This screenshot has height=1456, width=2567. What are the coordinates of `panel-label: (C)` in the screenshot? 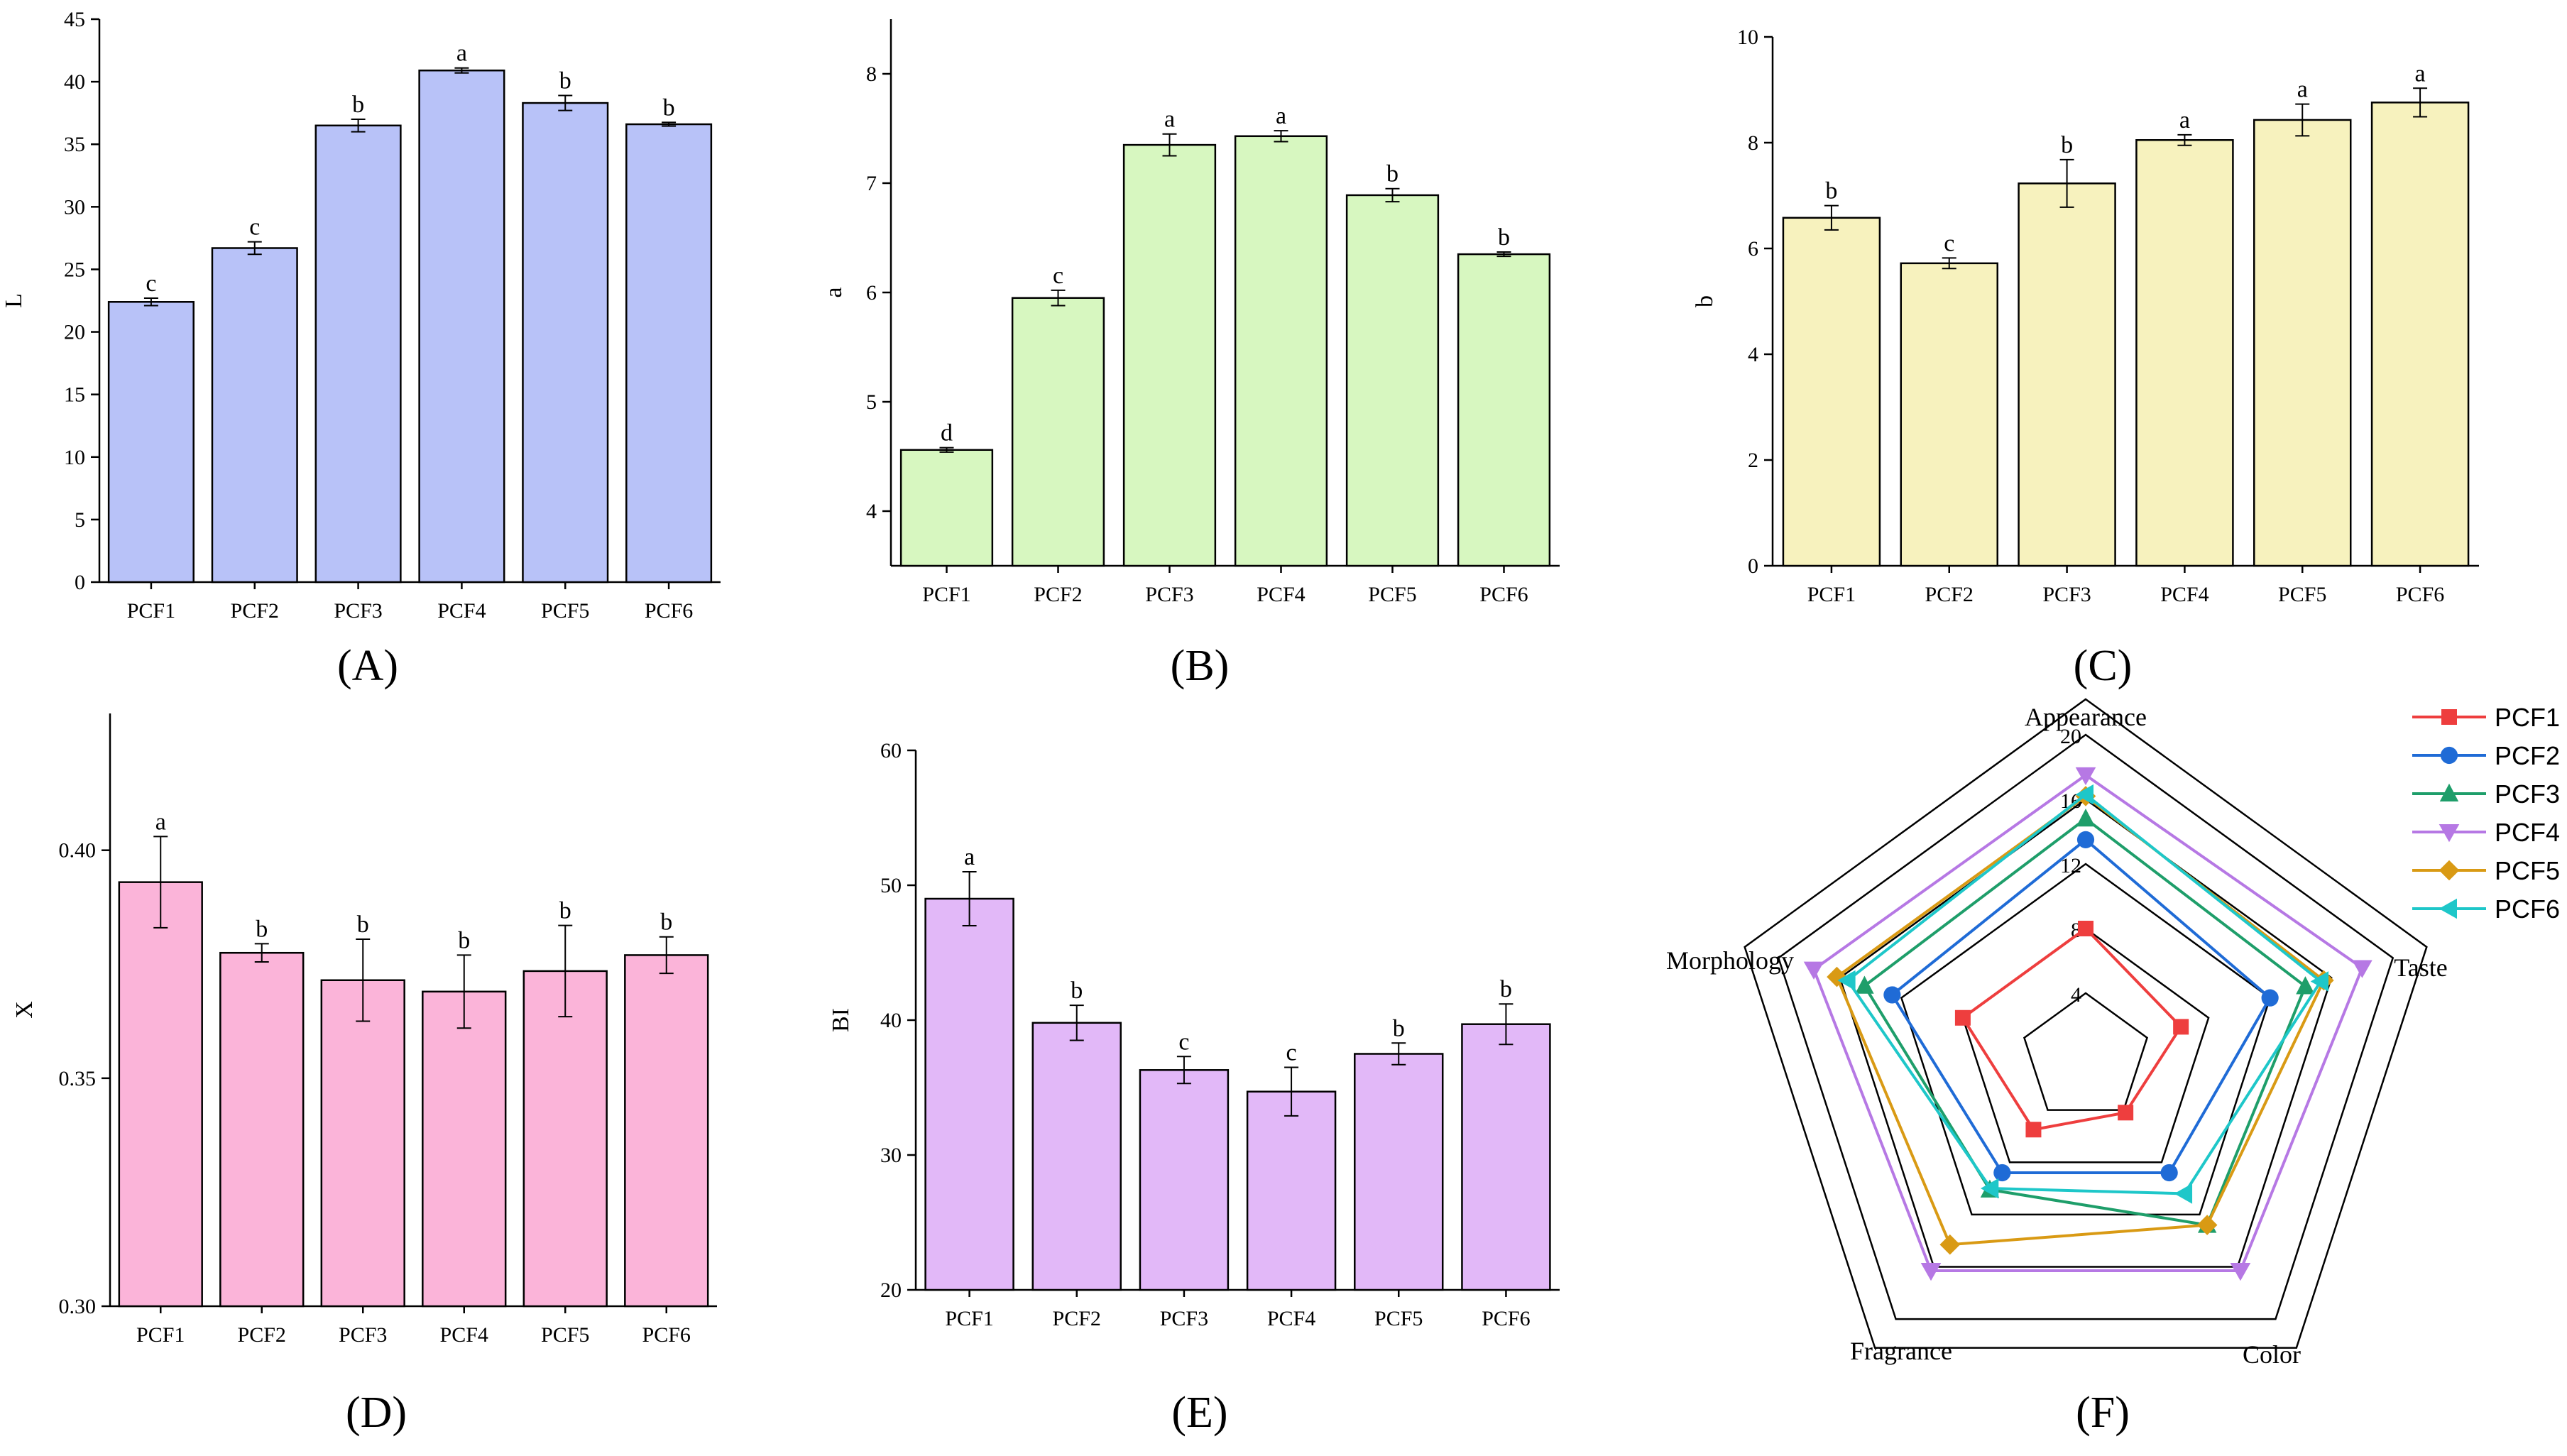 It's located at (2103, 666).